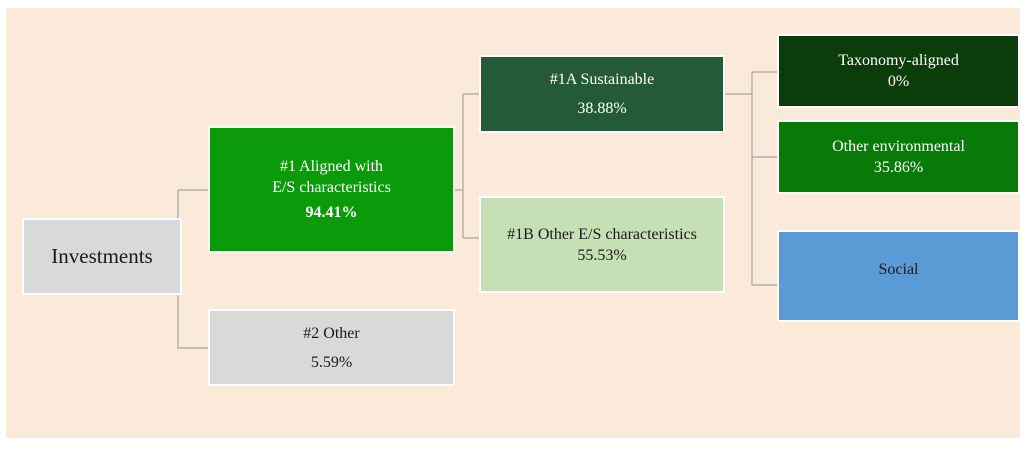 The height and width of the screenshot is (450, 1026). What do you see at coordinates (898, 81) in the screenshot?
I see `node-value: 0%` at bounding box center [898, 81].